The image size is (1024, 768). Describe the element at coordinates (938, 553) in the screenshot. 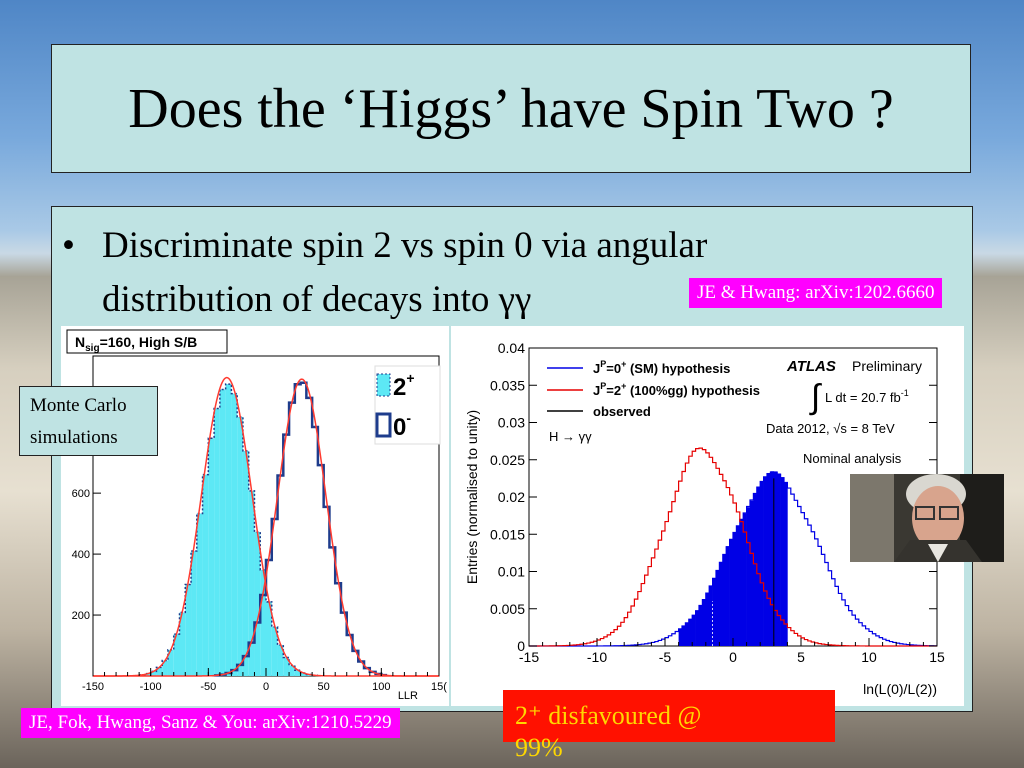

I see `portrait-shirt` at that location.